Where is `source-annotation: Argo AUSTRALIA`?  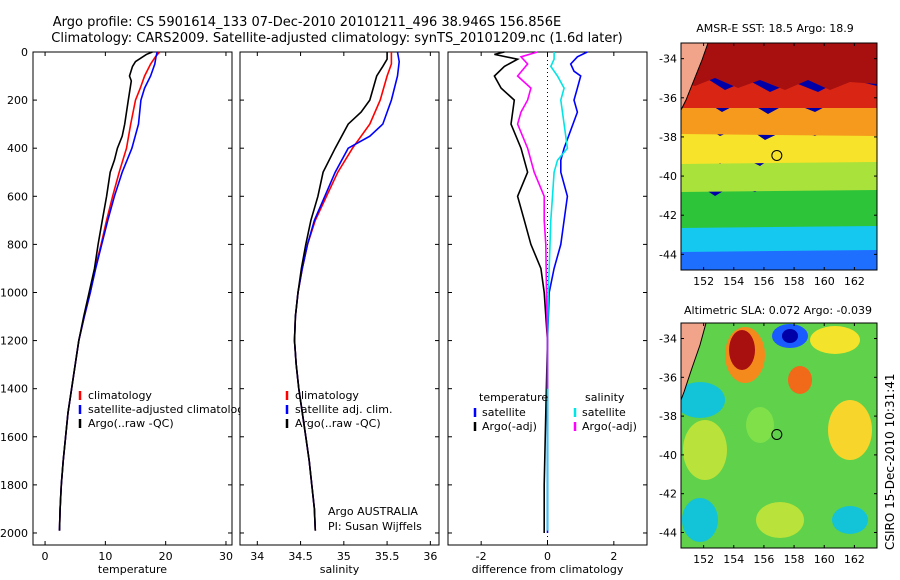
source-annotation: Argo AUSTRALIA is located at coordinates (373, 511).